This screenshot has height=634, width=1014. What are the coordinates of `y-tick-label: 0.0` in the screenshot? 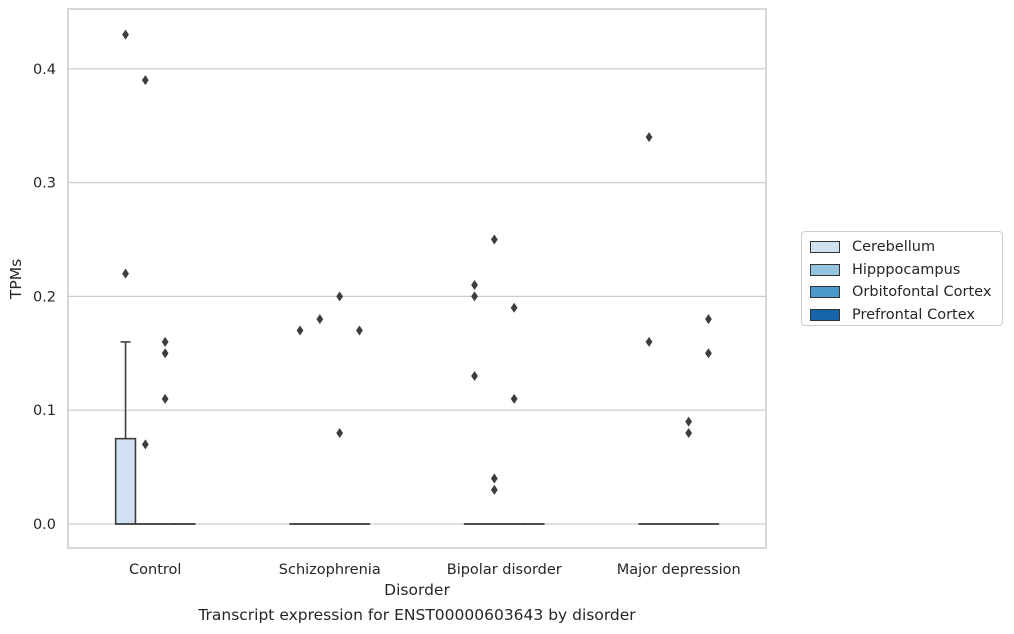 It's located at (44, 525).